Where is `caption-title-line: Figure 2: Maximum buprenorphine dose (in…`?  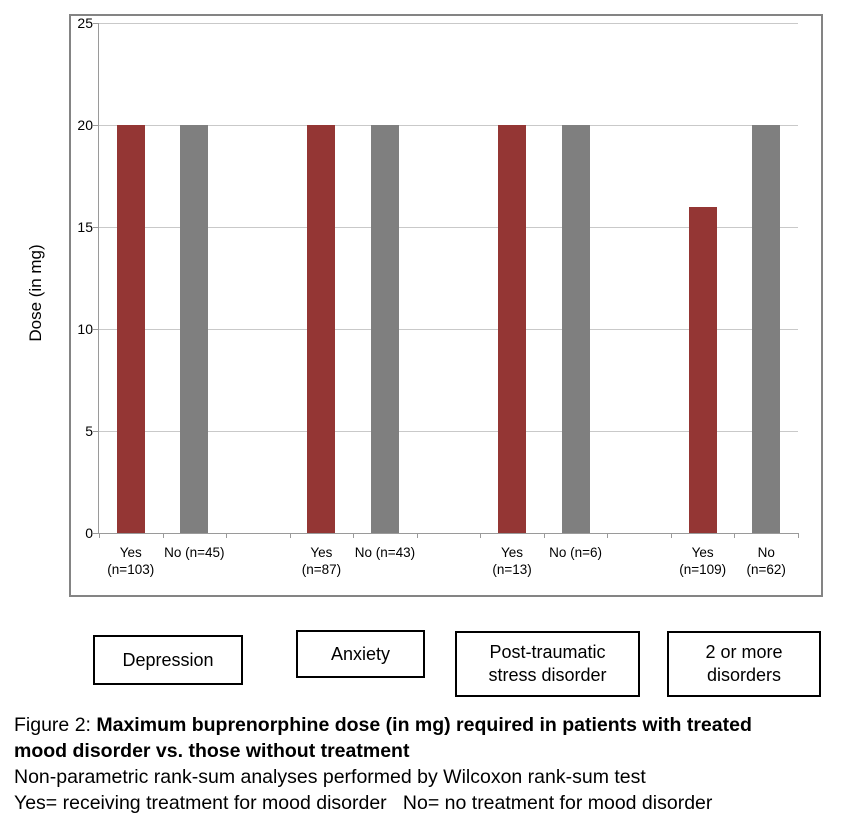
caption-title-line: Figure 2: Maximum buprenorphine dose (in… is located at coordinates (400, 738).